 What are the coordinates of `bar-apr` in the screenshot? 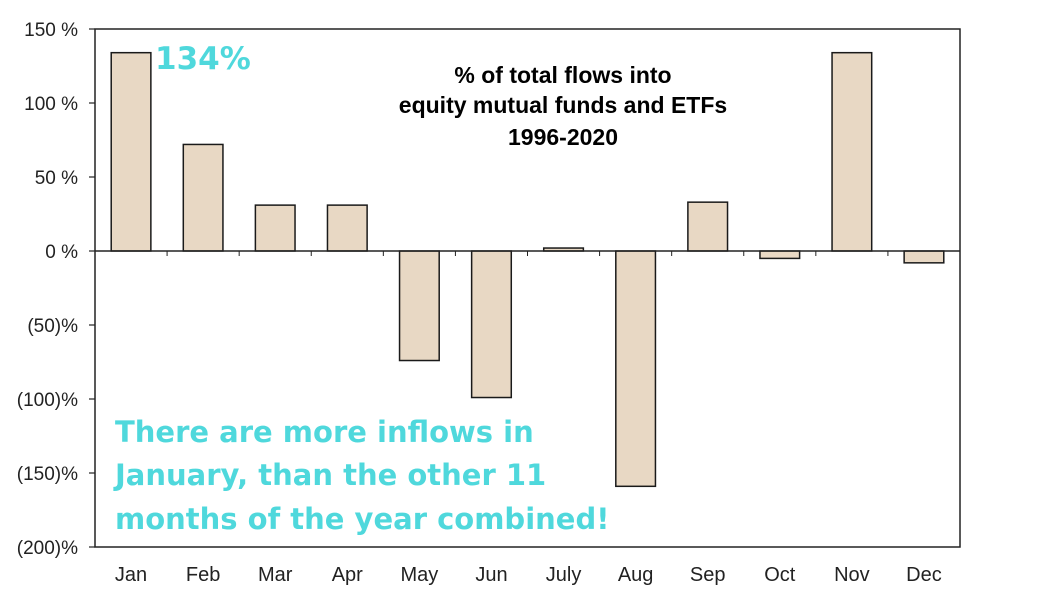 It's located at (347, 228).